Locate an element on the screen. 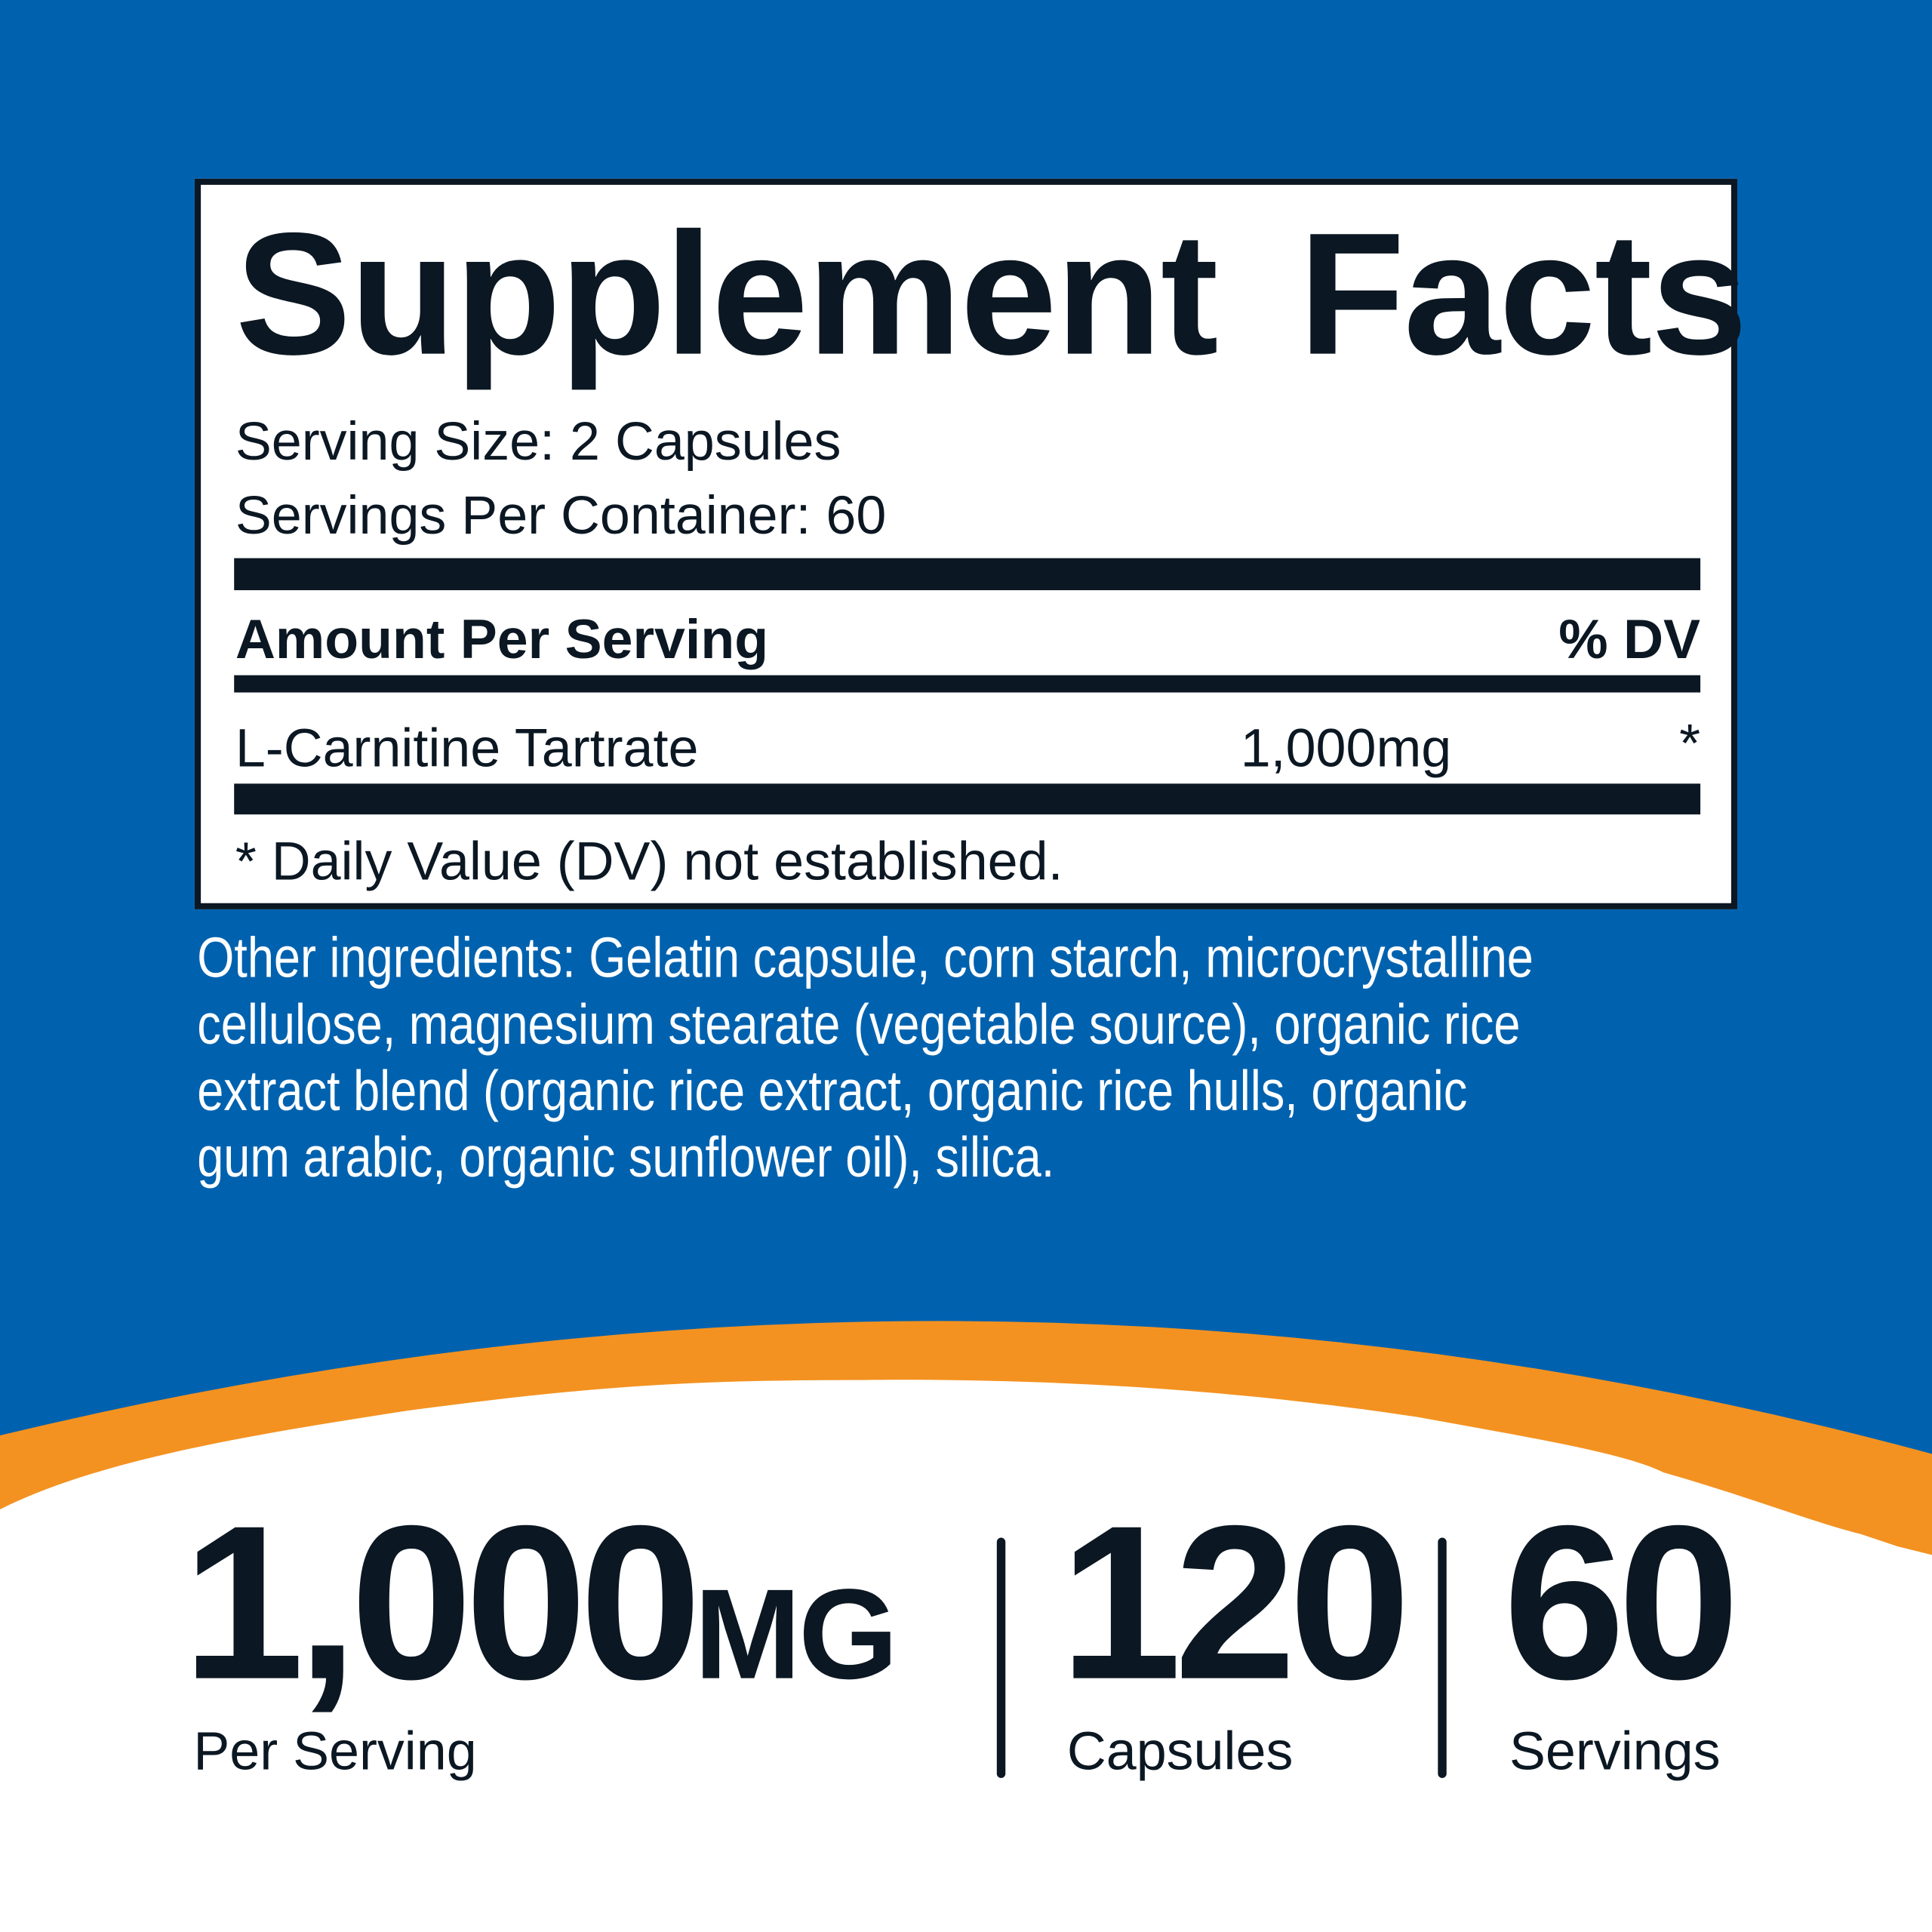 The width and height of the screenshot is (1932, 1932). servings-per-container: Servings Per Container: 60 is located at coordinates (561, 515).